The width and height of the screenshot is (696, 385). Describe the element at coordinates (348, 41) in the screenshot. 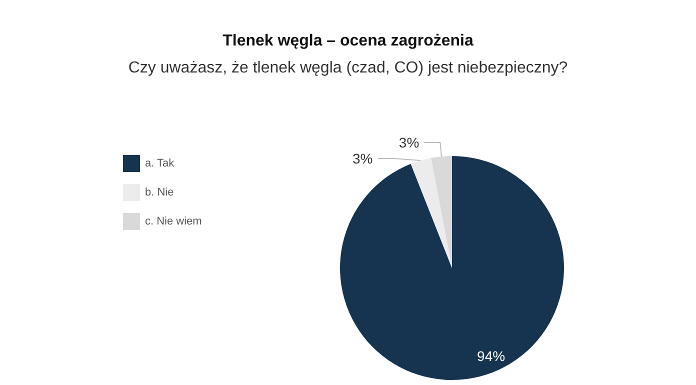

I see `chart-title: Tlenek węgla – ocena zagrożenia` at that location.